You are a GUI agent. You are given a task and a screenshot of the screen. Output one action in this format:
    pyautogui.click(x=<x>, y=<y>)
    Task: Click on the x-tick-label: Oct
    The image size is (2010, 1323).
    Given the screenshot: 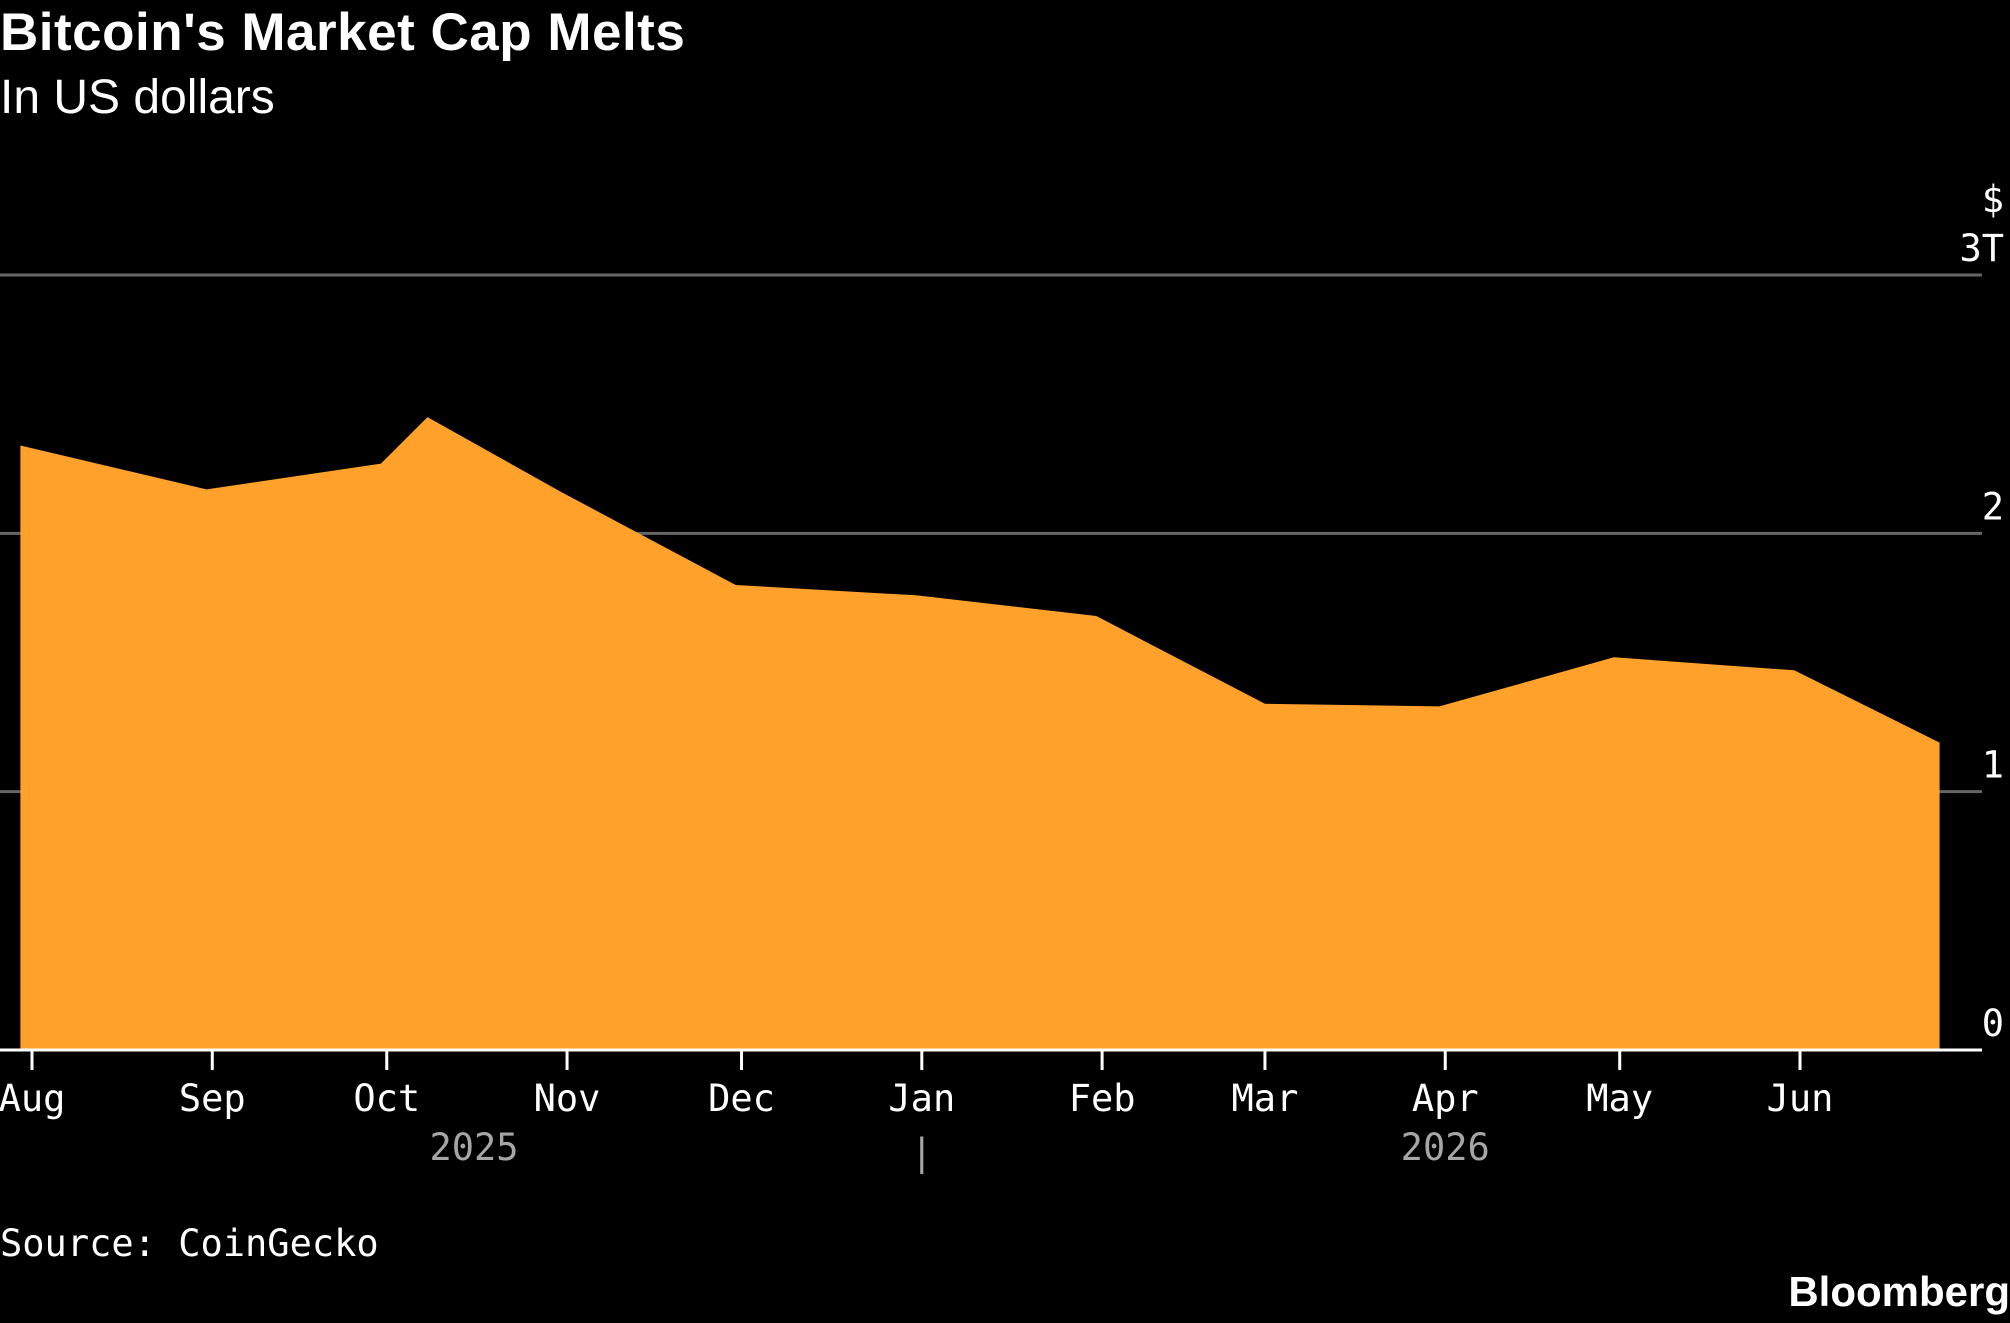 What is the action you would take?
    pyautogui.click(x=386, y=1098)
    